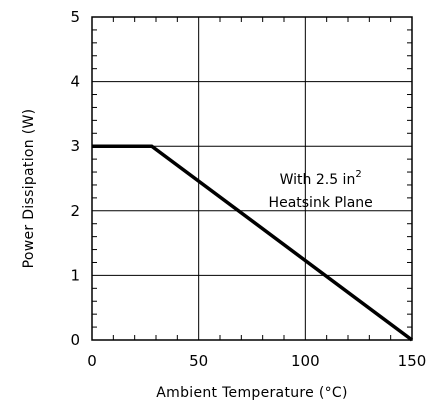  Describe the element at coordinates (75, 340) in the screenshot. I see `y-tick-label: 0` at that location.